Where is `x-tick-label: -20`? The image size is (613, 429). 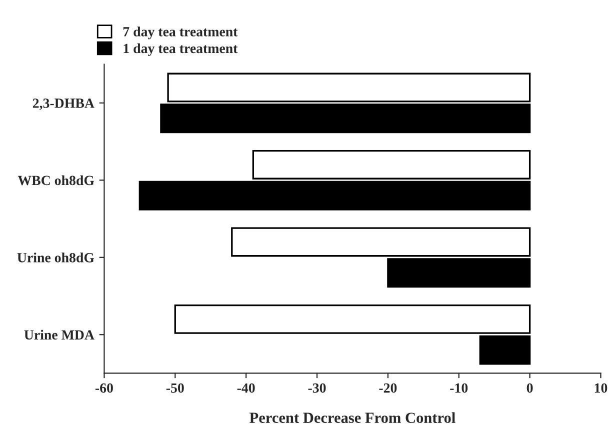 x-tick-label: -20 is located at coordinates (388, 388).